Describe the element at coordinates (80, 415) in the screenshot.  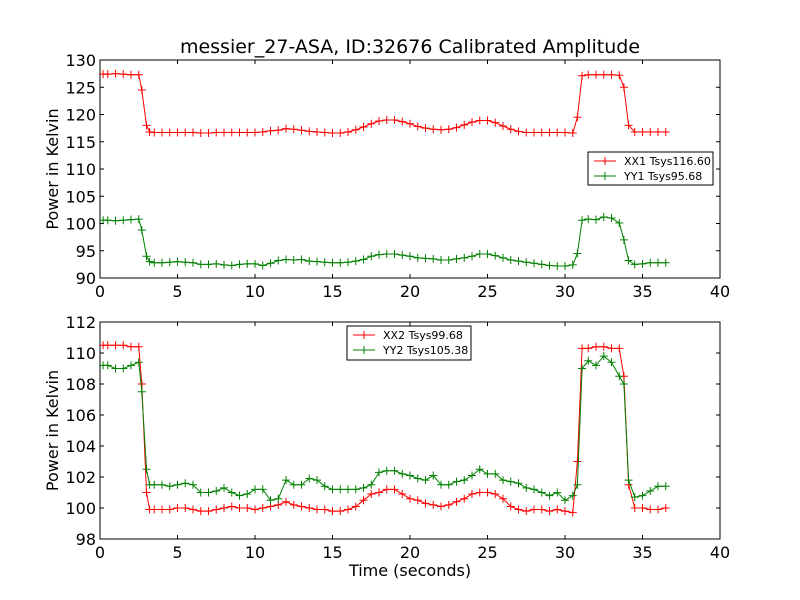
I see `y-tick-label: 106` at that location.